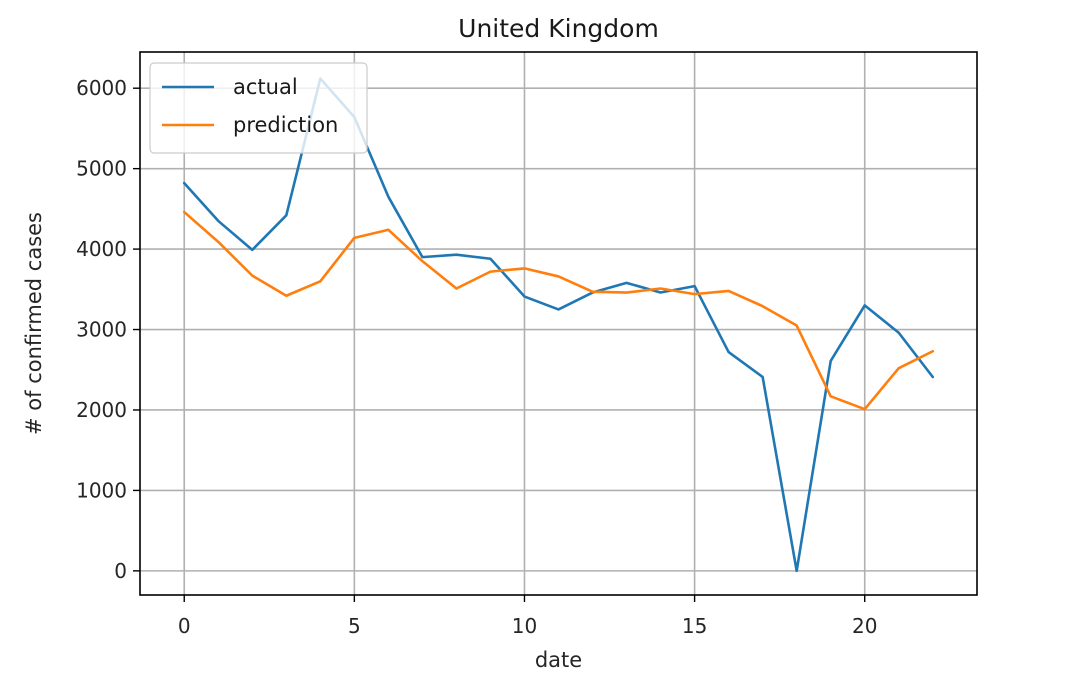  Describe the element at coordinates (101, 249) in the screenshot. I see `y-tick-label: 4000` at that location.